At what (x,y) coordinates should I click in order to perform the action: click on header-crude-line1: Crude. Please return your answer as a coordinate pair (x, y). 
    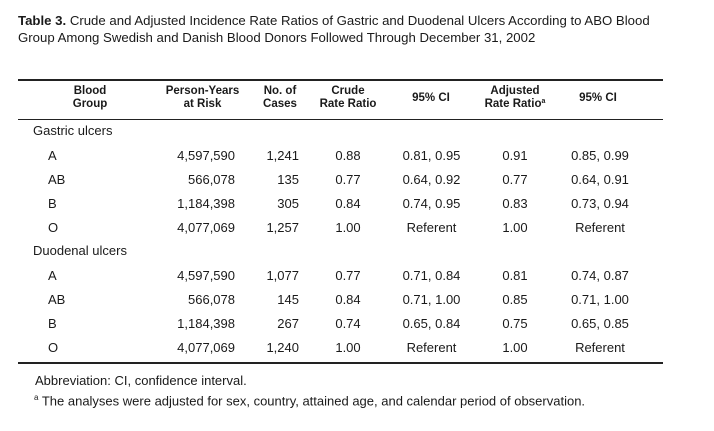
    Looking at the image, I should click on (348, 91).